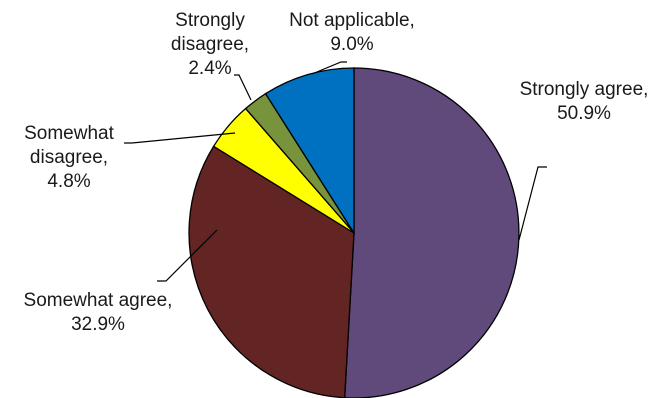 The height and width of the screenshot is (398, 670). I want to click on slice-label-line: Not applicable,, so click(352, 20).